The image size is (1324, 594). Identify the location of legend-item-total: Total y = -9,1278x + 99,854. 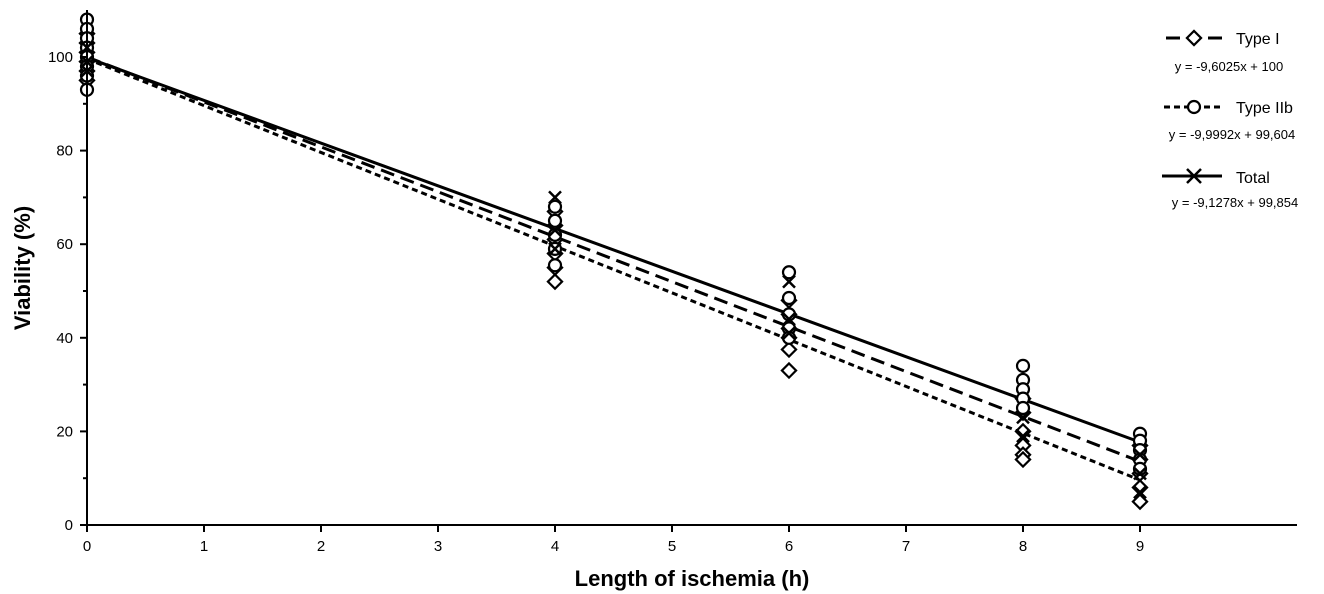
(1230, 189).